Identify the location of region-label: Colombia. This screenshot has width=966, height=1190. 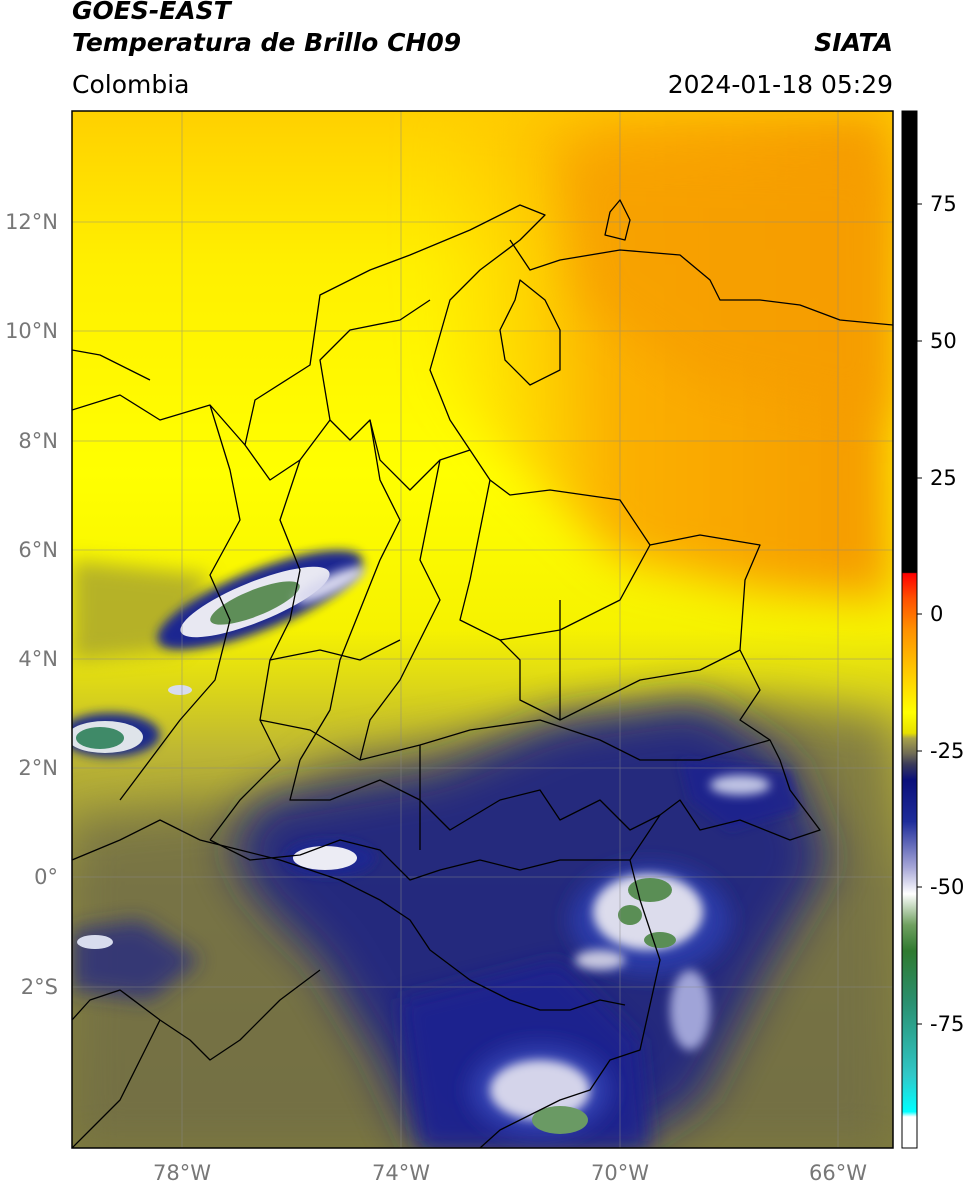
(131, 84).